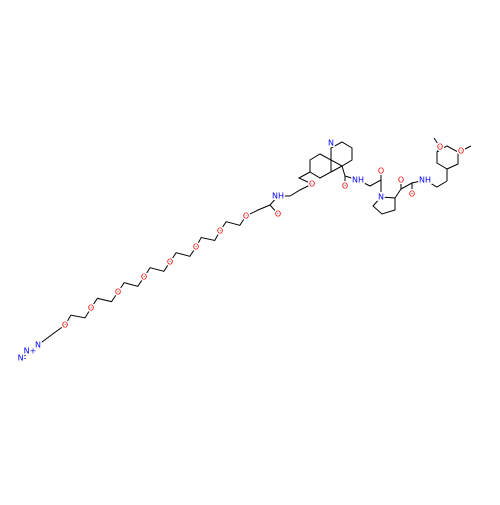 The height and width of the screenshot is (505, 500). I want to click on linker, so click(295, 190).